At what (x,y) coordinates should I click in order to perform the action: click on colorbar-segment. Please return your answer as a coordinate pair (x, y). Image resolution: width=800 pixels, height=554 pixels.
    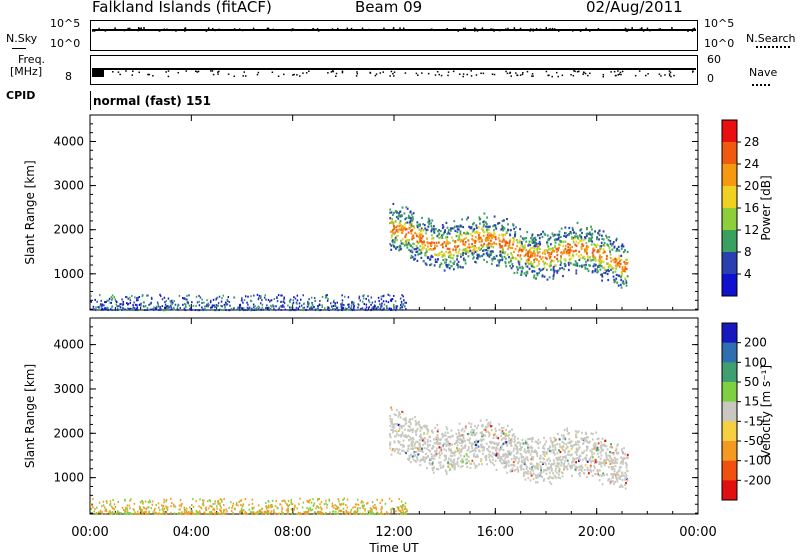
    Looking at the image, I should click on (729, 263).